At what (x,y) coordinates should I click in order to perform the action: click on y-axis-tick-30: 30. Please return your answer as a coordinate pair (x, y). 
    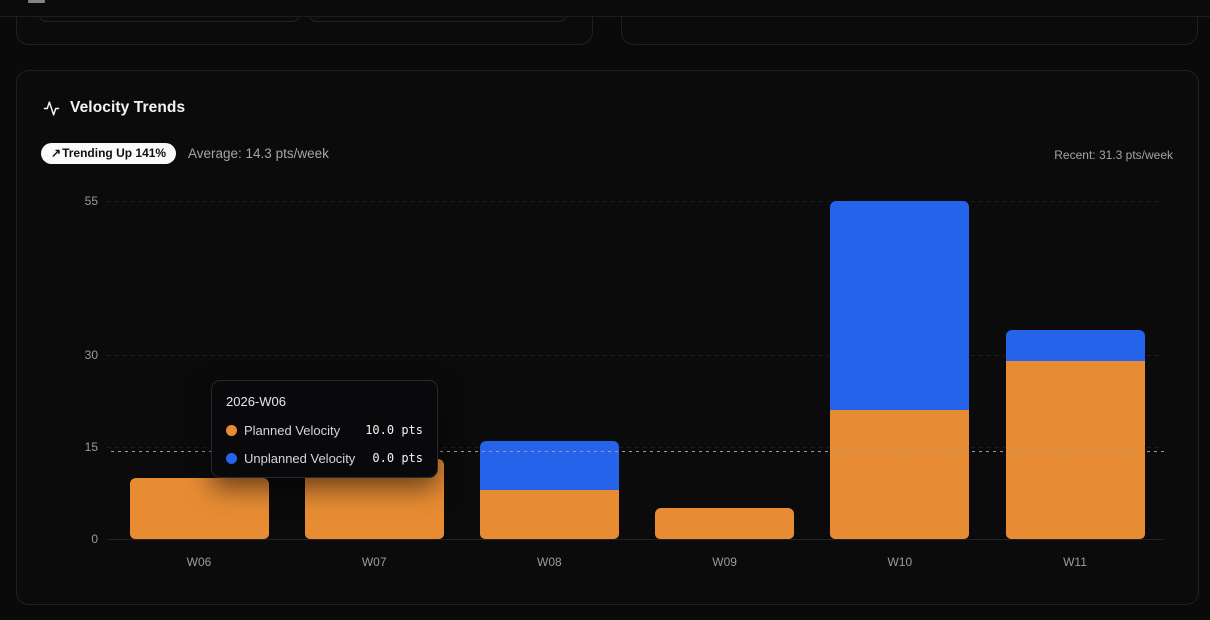
    Looking at the image, I should click on (91, 354).